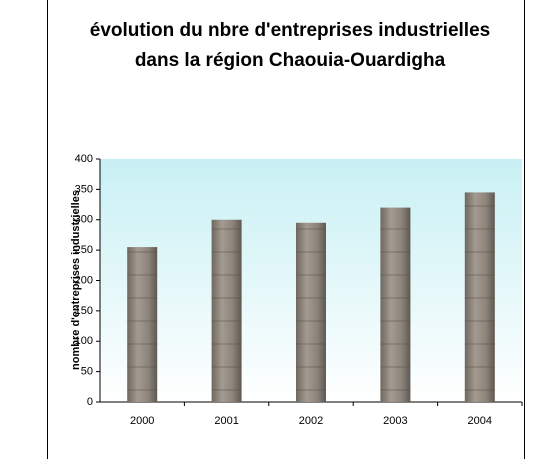 This screenshot has width=534, height=459. I want to click on y-tick-label: 400, so click(84, 159).